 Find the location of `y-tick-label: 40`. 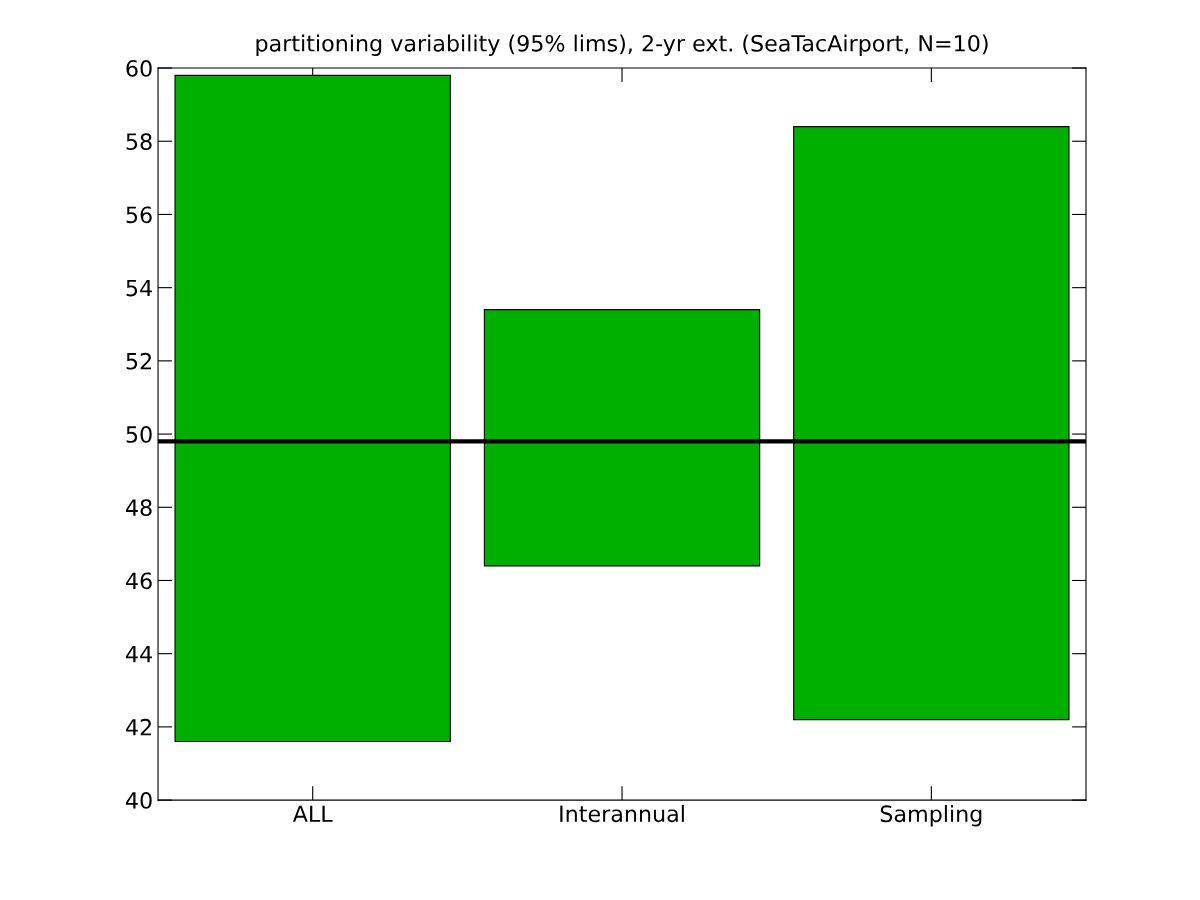

y-tick-label: 40 is located at coordinates (138, 800).